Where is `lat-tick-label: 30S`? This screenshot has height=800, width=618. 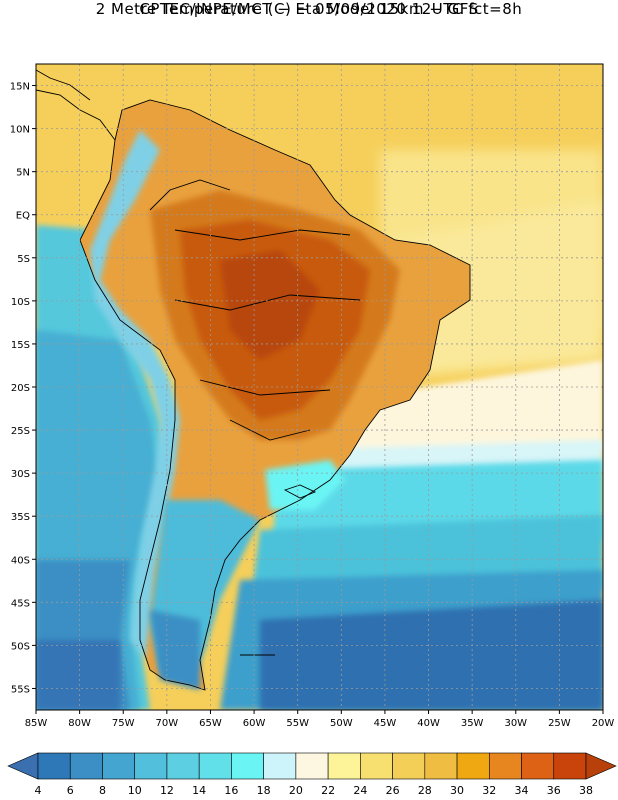
lat-tick-label: 30S is located at coordinates (20, 474).